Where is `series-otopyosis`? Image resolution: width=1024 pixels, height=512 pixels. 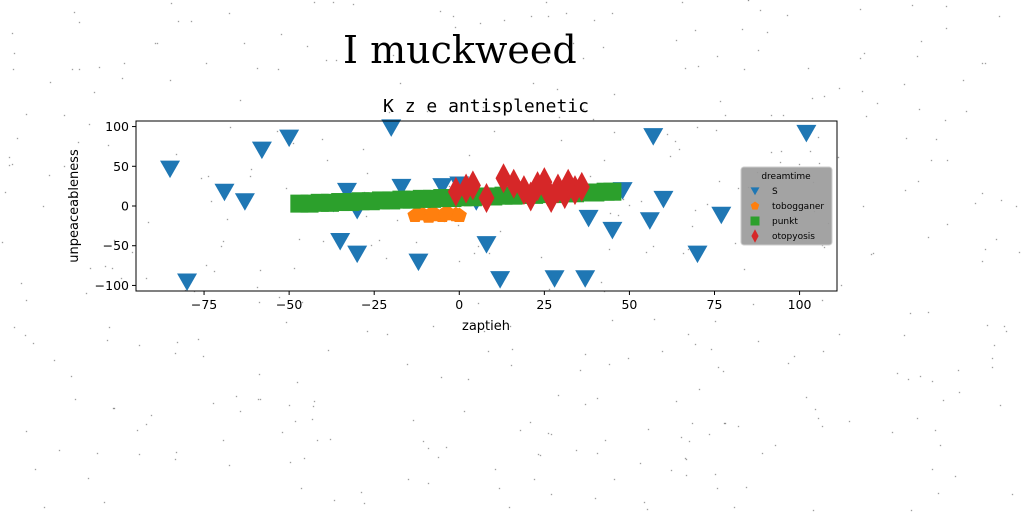 series-otopyosis is located at coordinates (518, 188).